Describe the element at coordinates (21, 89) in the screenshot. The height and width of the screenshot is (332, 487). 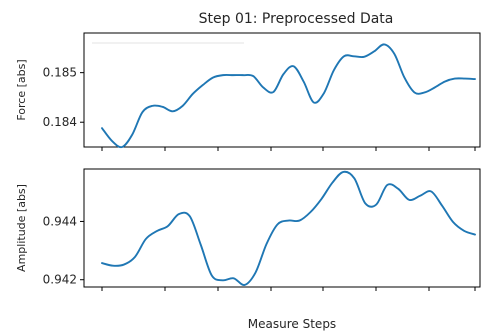
I see `top-ylabel: Force [abs]` at that location.